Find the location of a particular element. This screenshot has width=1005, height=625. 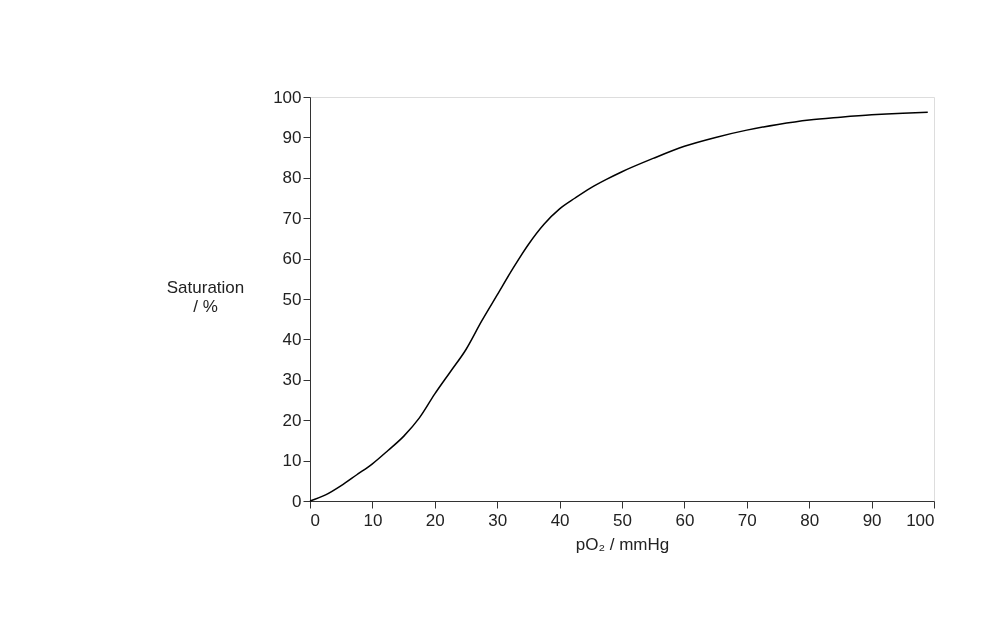

y-tick-label: 70 is located at coordinates (292, 218).